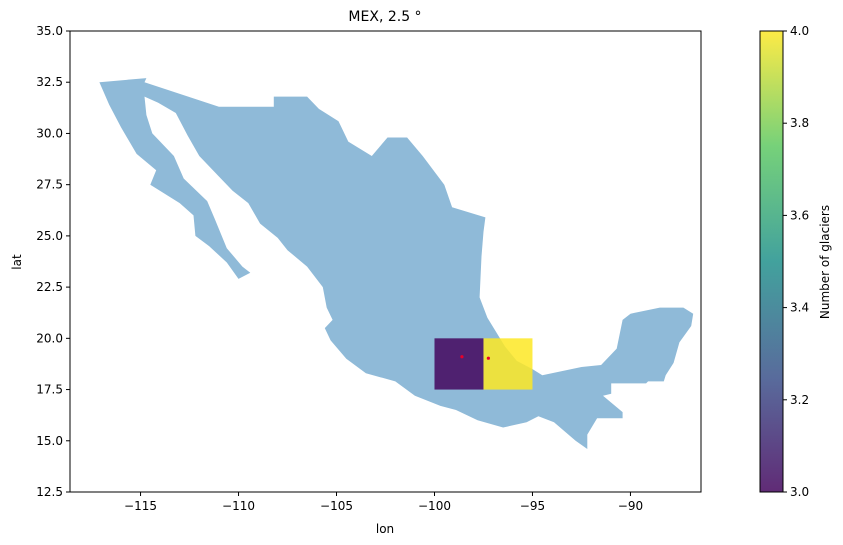 Image resolution: width=843 pixels, height=545 pixels. What do you see at coordinates (49, 338) in the screenshot?
I see `y-tick-label: 20.0` at bounding box center [49, 338].